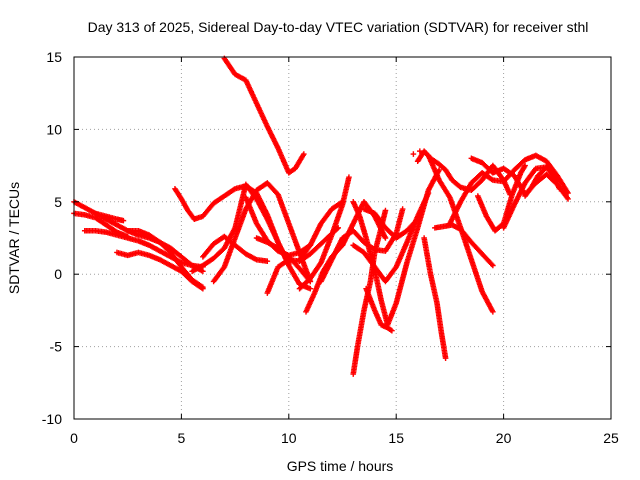  I want to click on x-tick-label: 10, so click(289, 438).